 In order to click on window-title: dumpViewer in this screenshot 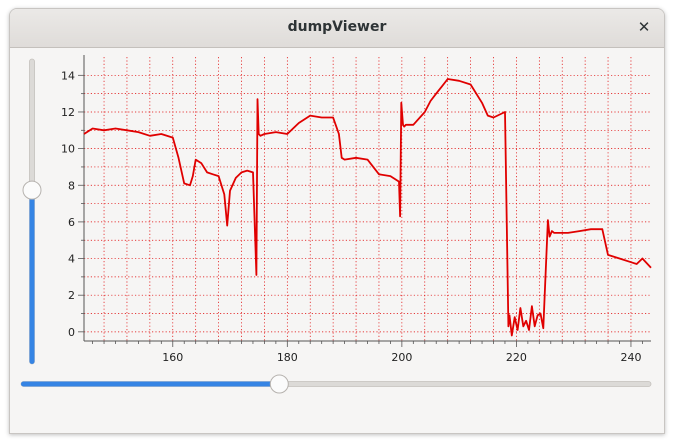, I will do `click(337, 27)`.